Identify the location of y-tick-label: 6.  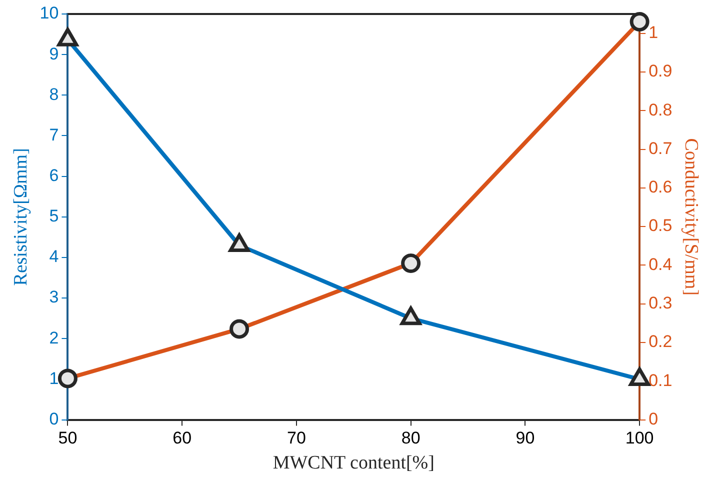
(54, 176).